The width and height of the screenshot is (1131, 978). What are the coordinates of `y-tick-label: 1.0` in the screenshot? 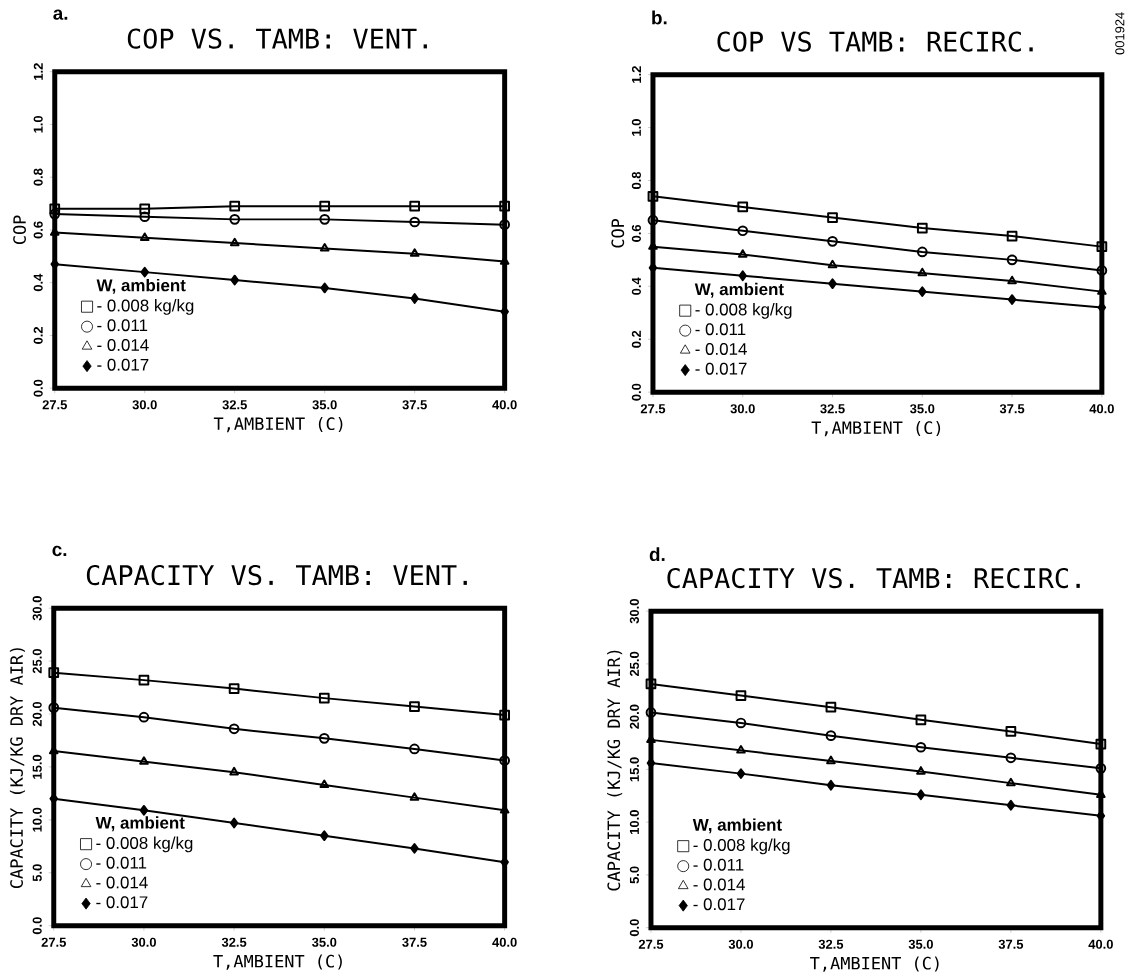 It's located at (636, 127).